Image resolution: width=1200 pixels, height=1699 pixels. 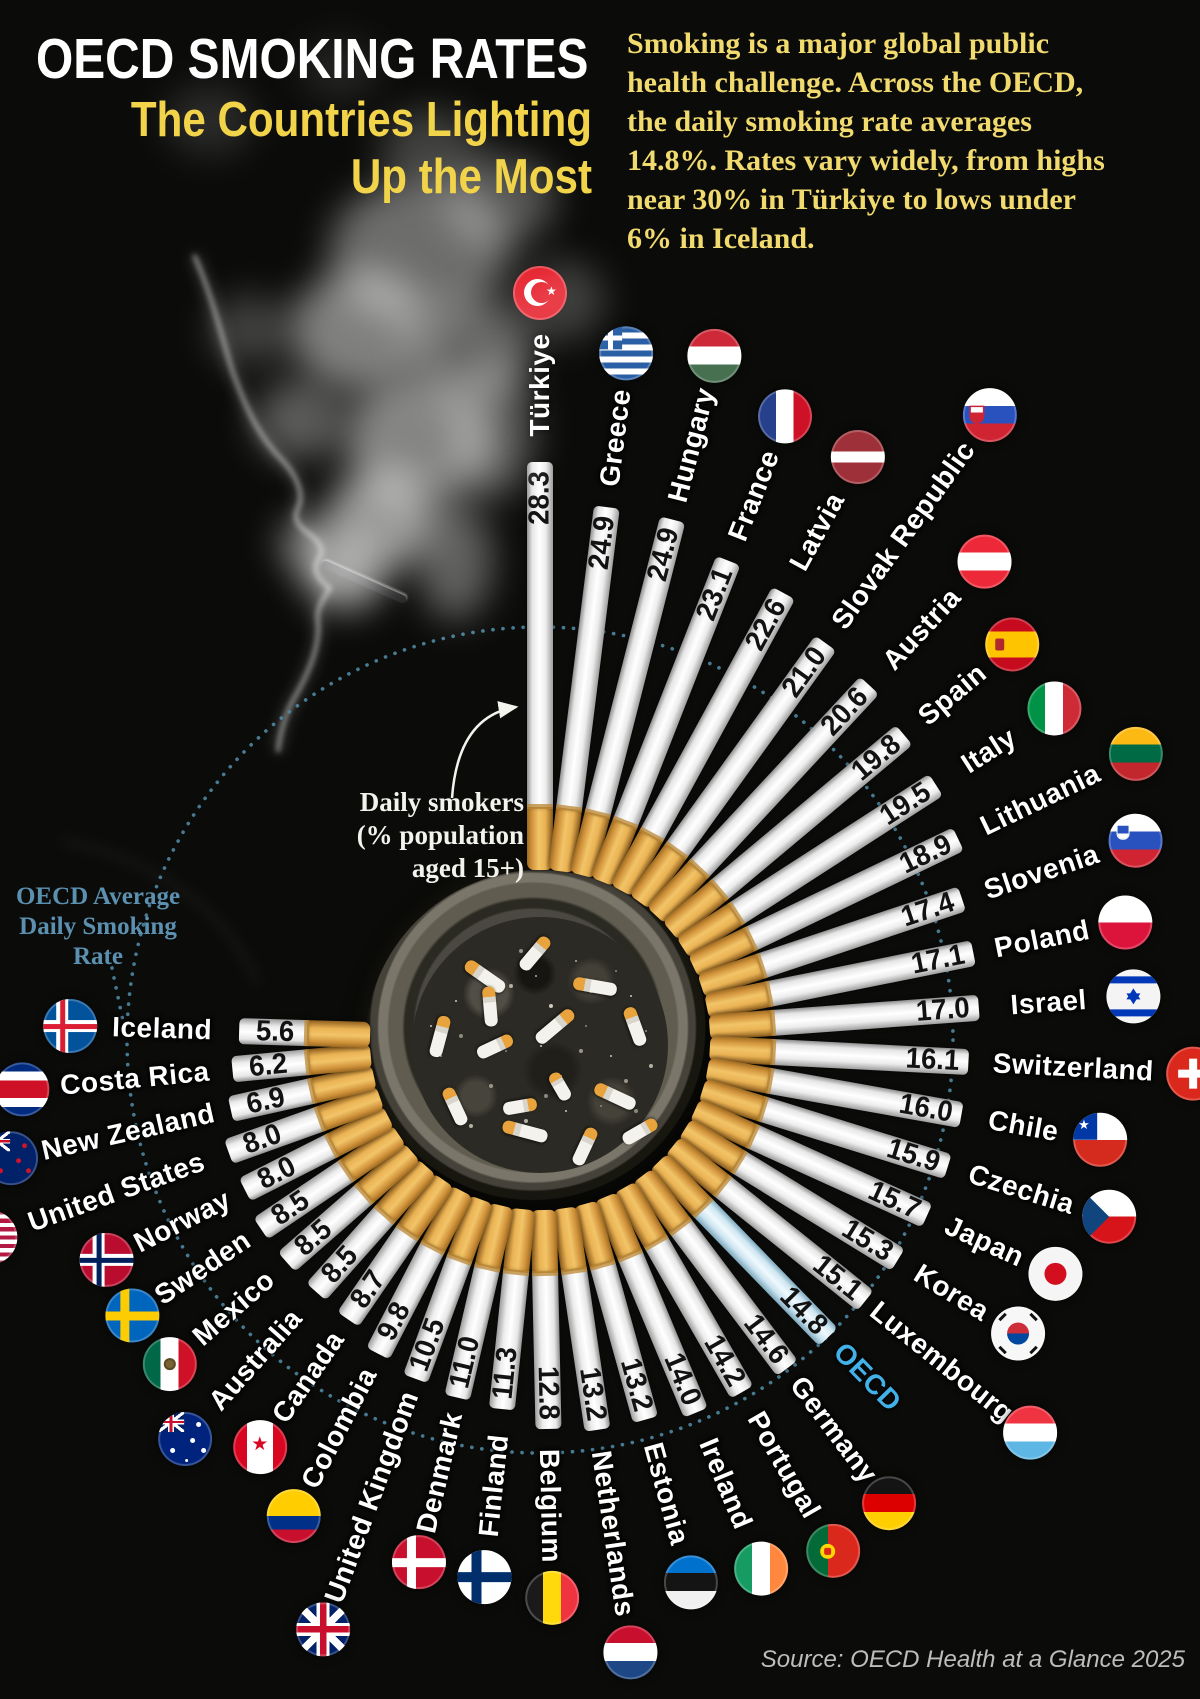 What do you see at coordinates (361, 120) in the screenshot?
I see `subtitle-line-1: The Countries Lighting` at bounding box center [361, 120].